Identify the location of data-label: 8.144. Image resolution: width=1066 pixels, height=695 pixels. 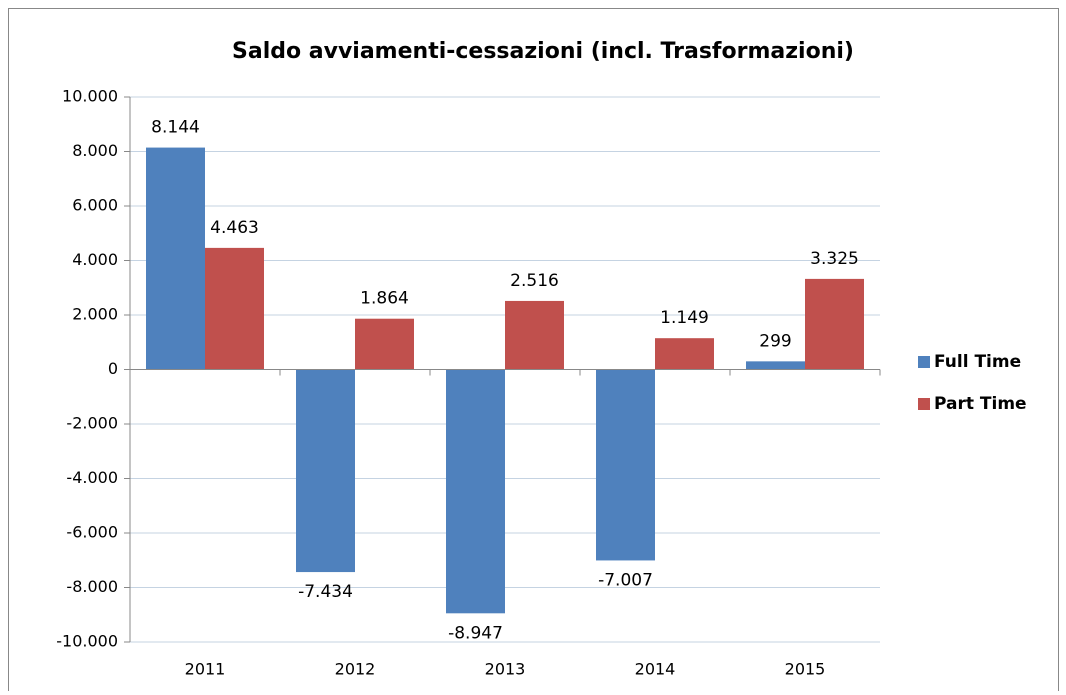
(175, 128).